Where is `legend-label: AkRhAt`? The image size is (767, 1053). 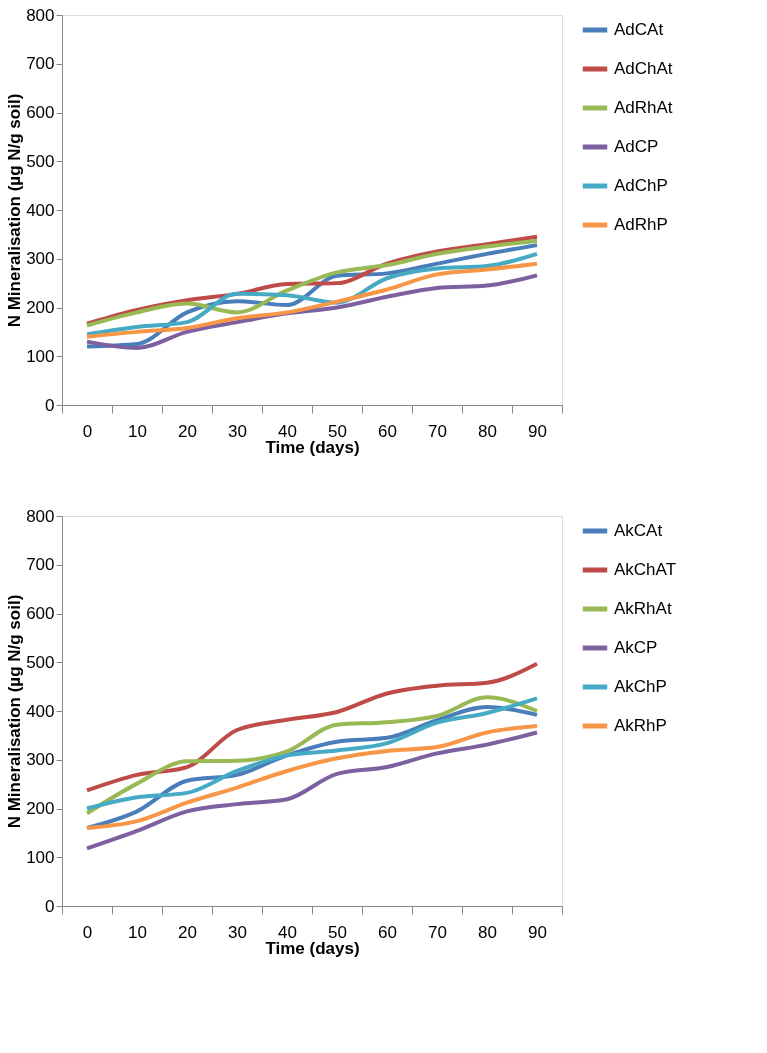 legend-label: AkRhAt is located at coordinates (643, 608).